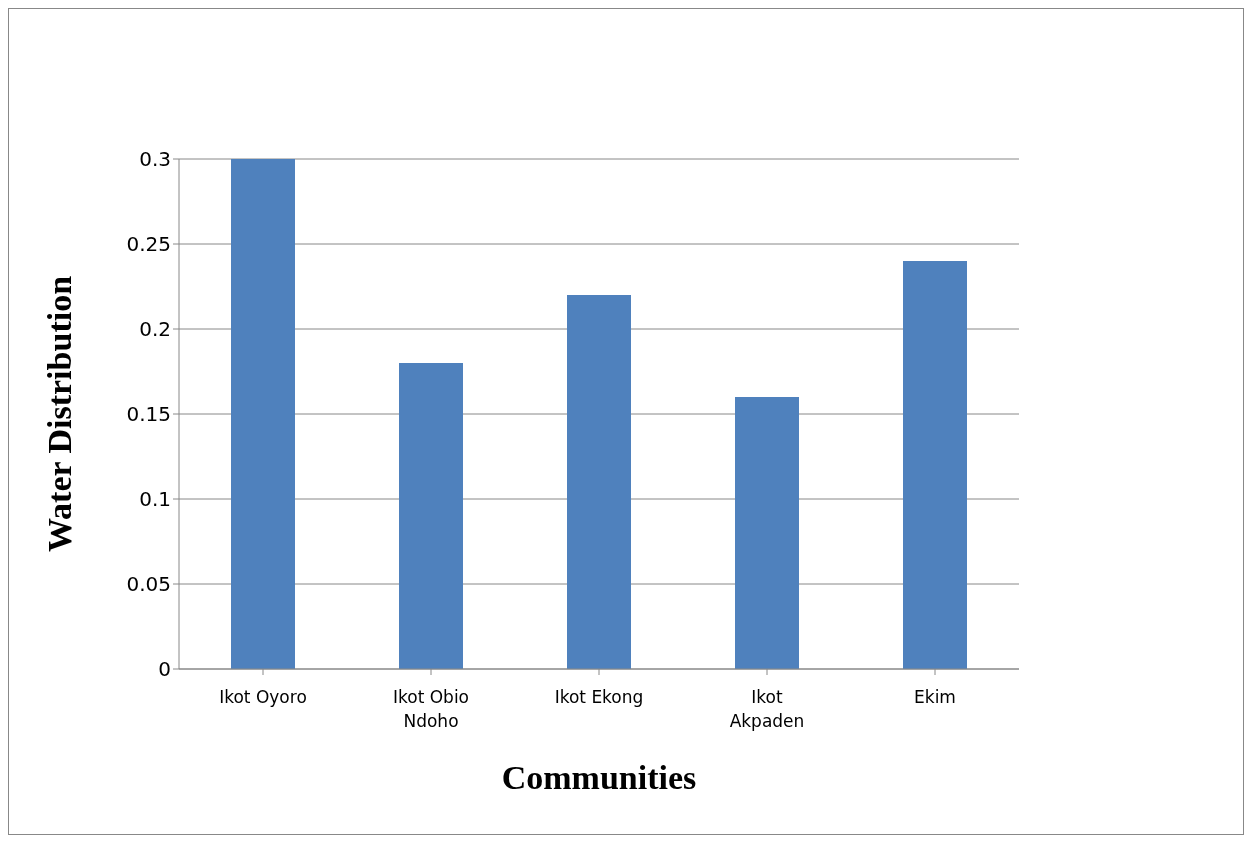  What do you see at coordinates (155, 159) in the screenshot?
I see `y-tick-label: 0.3` at bounding box center [155, 159].